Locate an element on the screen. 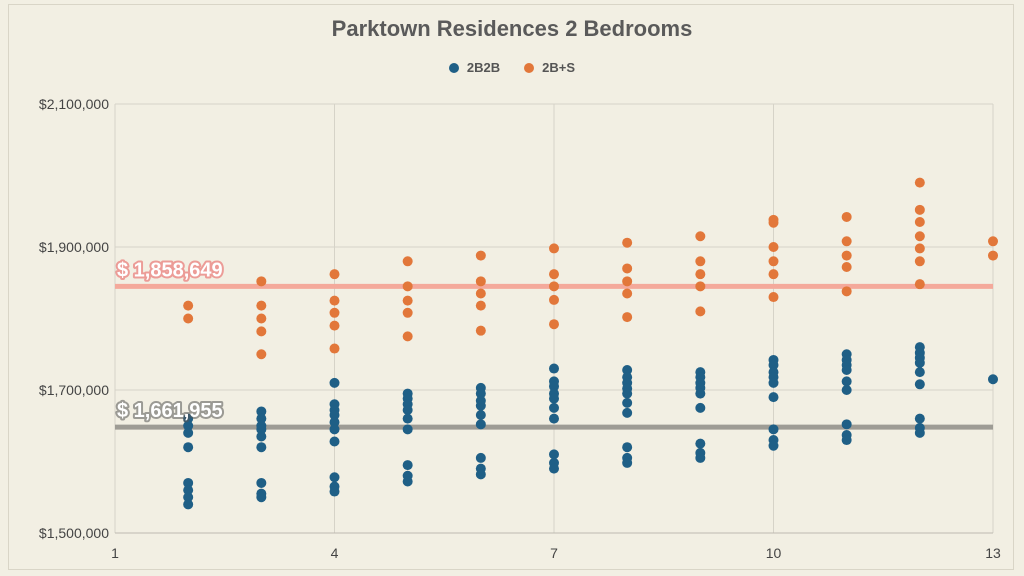 Image resolution: width=1024 pixels, height=576 pixels. reference-label-1: $ 1,661,955 is located at coordinates (170, 411).